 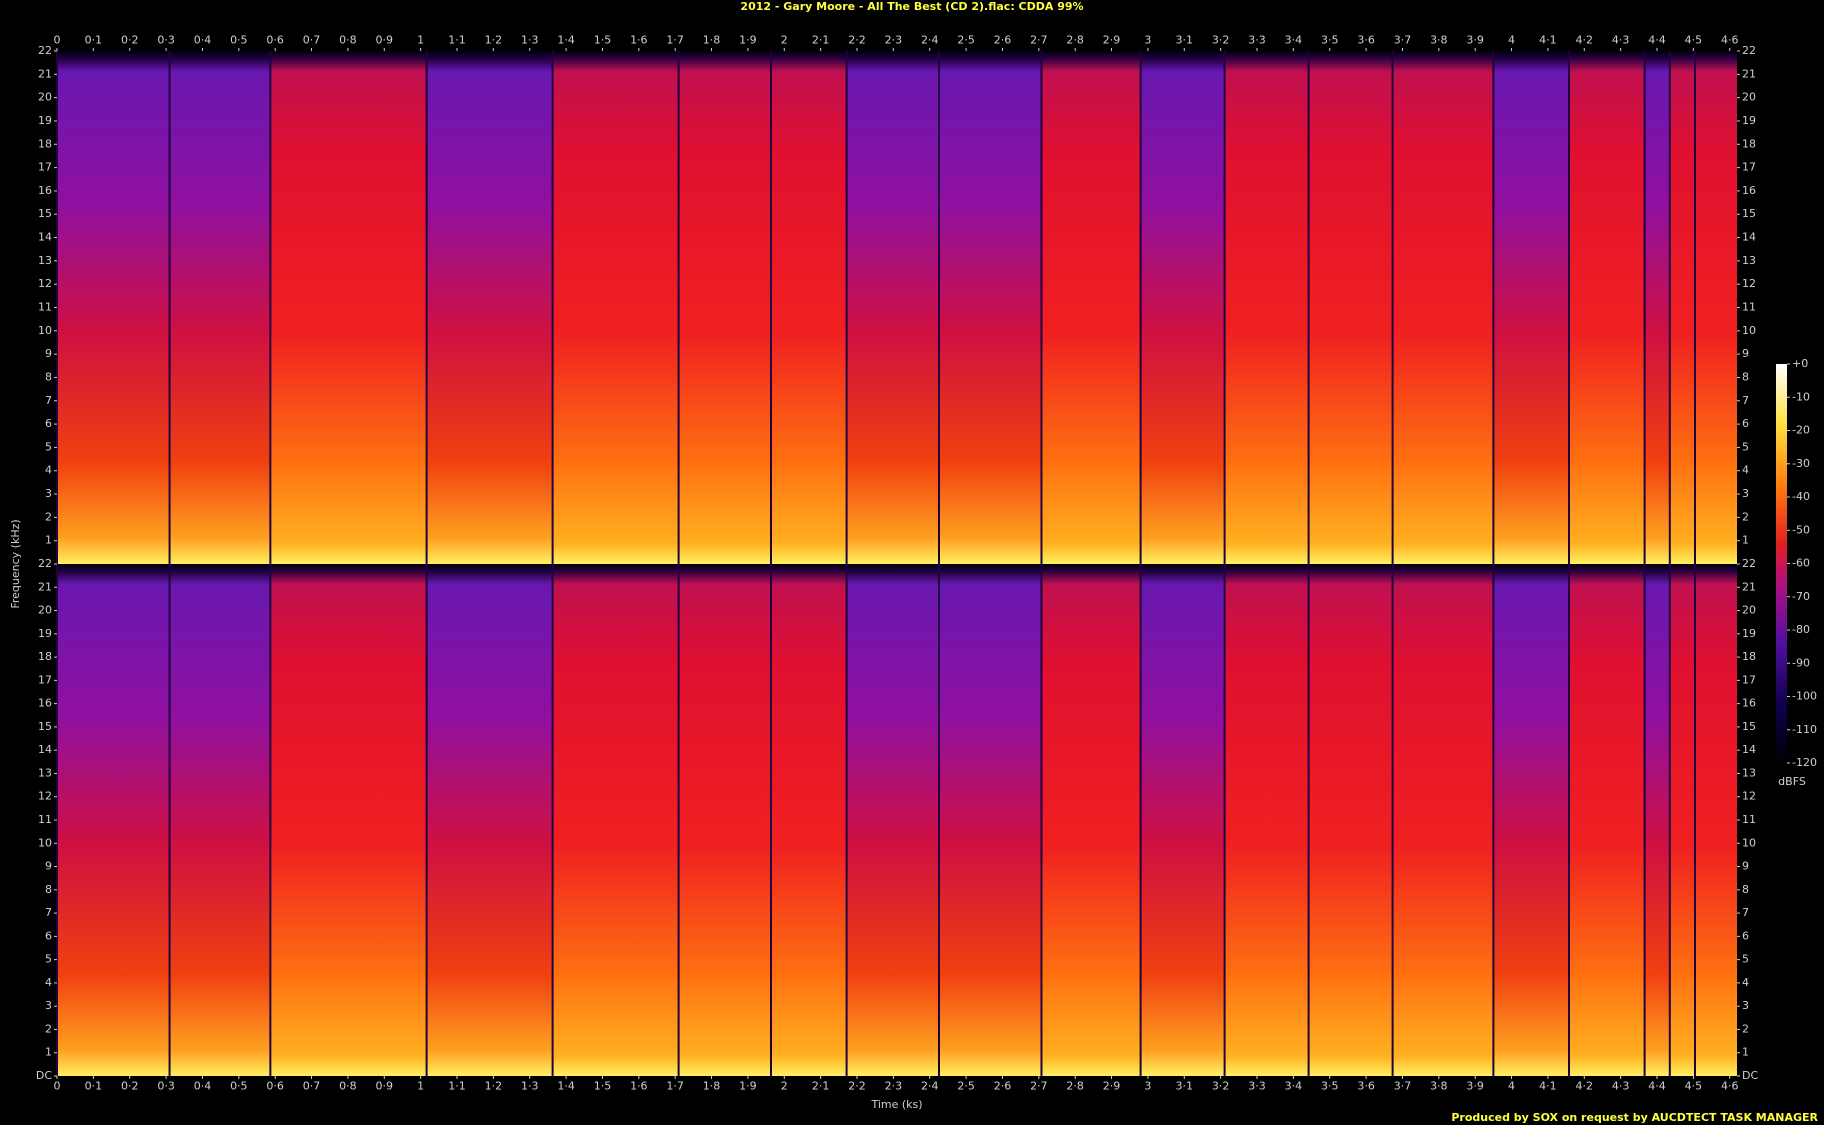 I want to click on y-tick-label-right: 13, so click(x=1749, y=772).